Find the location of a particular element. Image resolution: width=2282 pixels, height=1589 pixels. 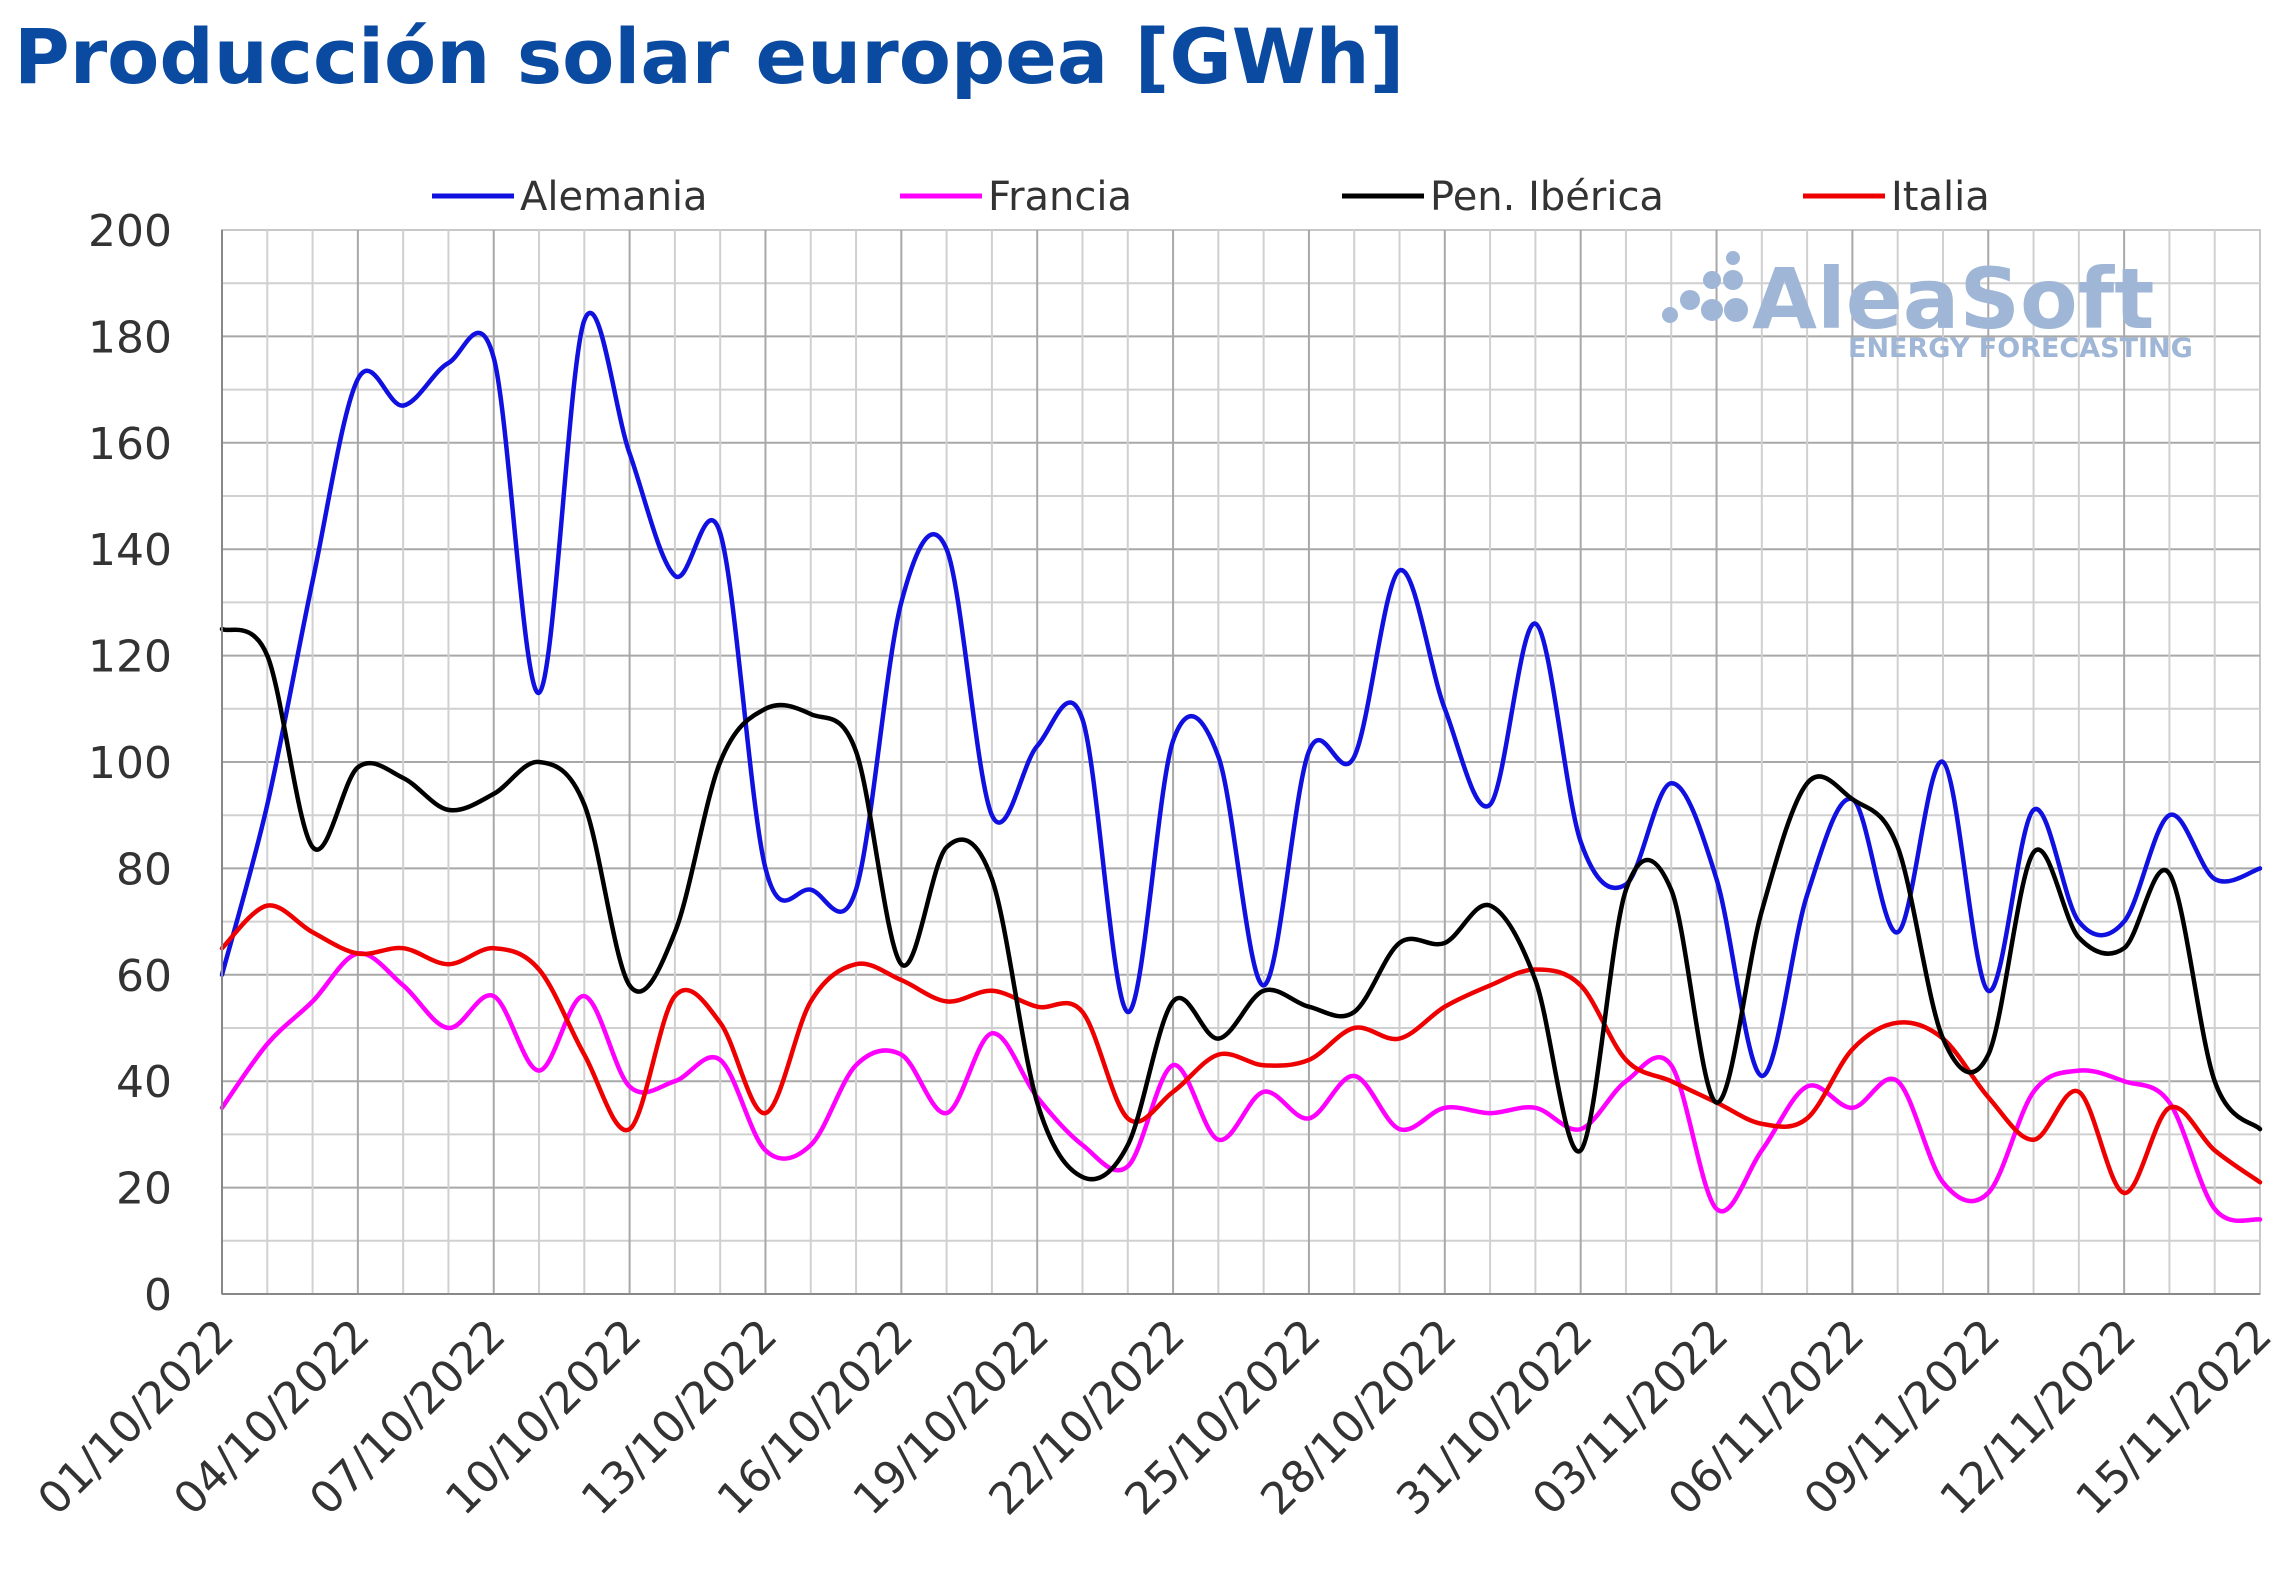

legend-item-pen-iberica: Pen. Ibérica is located at coordinates (1503, 197).